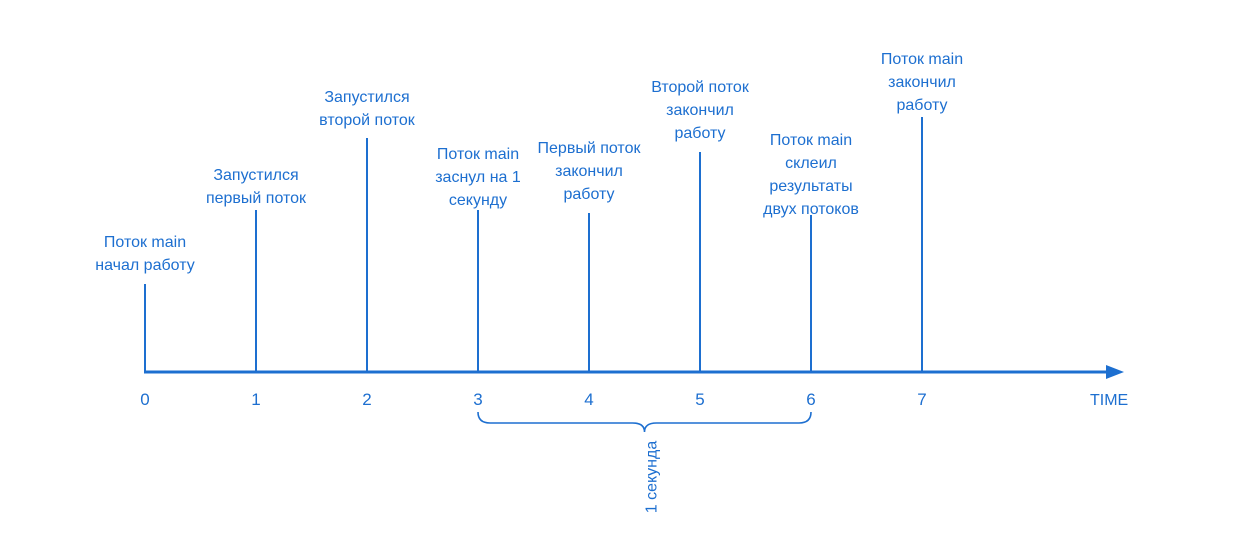  I want to click on event-label-1: Запустился первый поток, so click(256, 187).